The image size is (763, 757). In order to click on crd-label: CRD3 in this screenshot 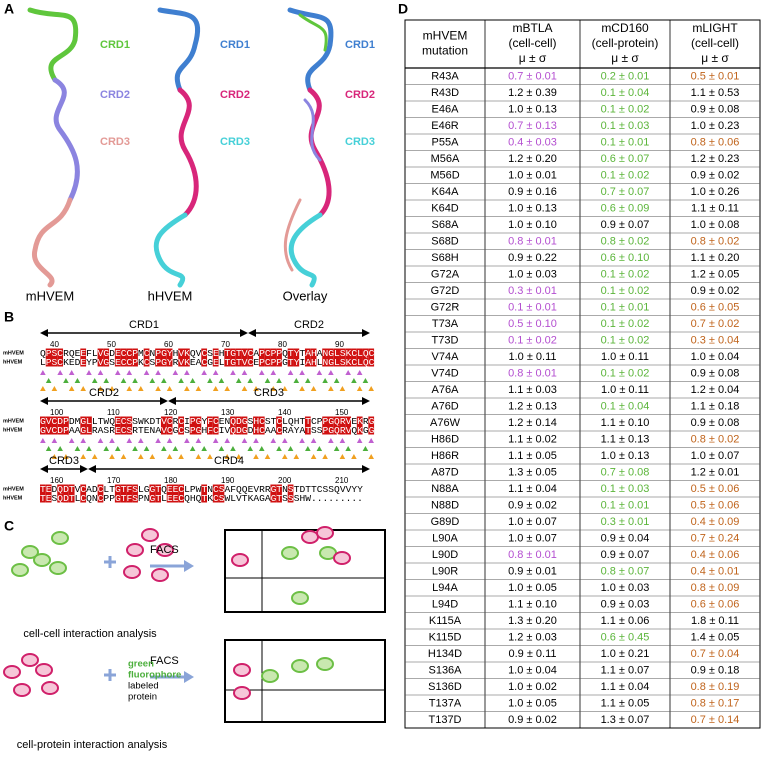, I will do `click(360, 142)`.